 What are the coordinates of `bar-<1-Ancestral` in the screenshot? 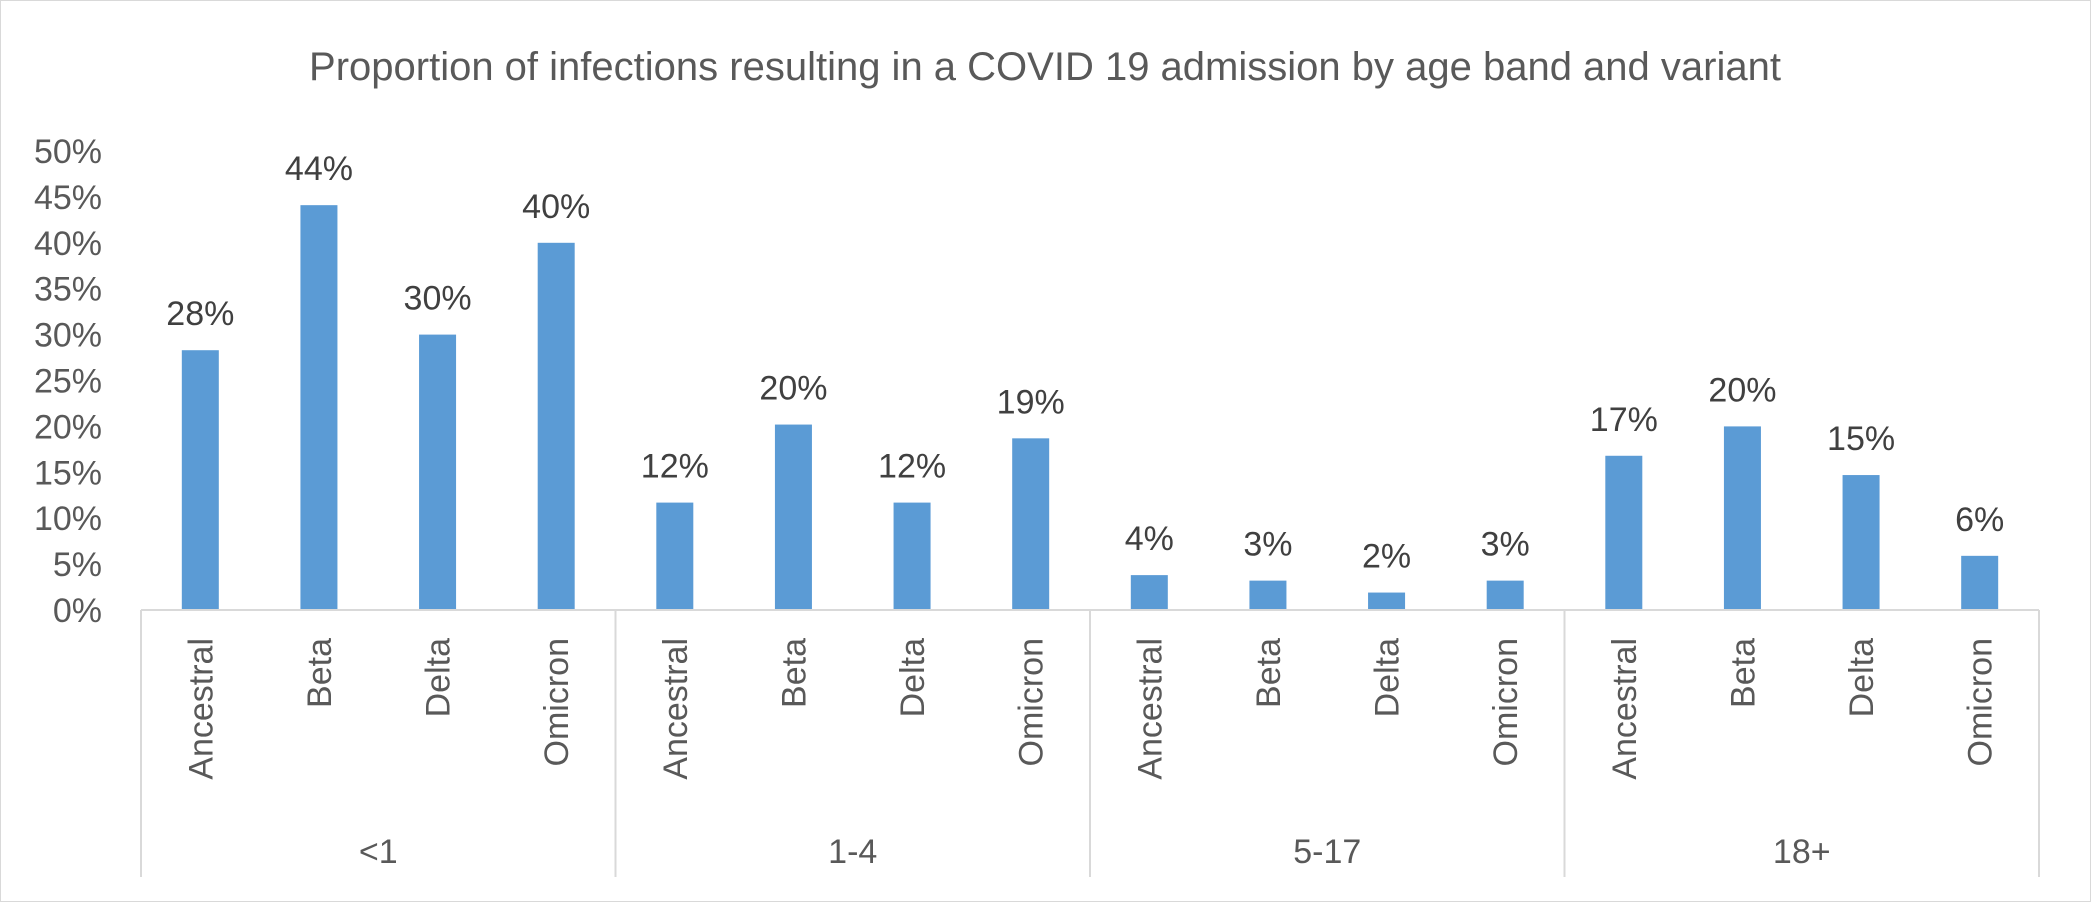 It's located at (200, 480).